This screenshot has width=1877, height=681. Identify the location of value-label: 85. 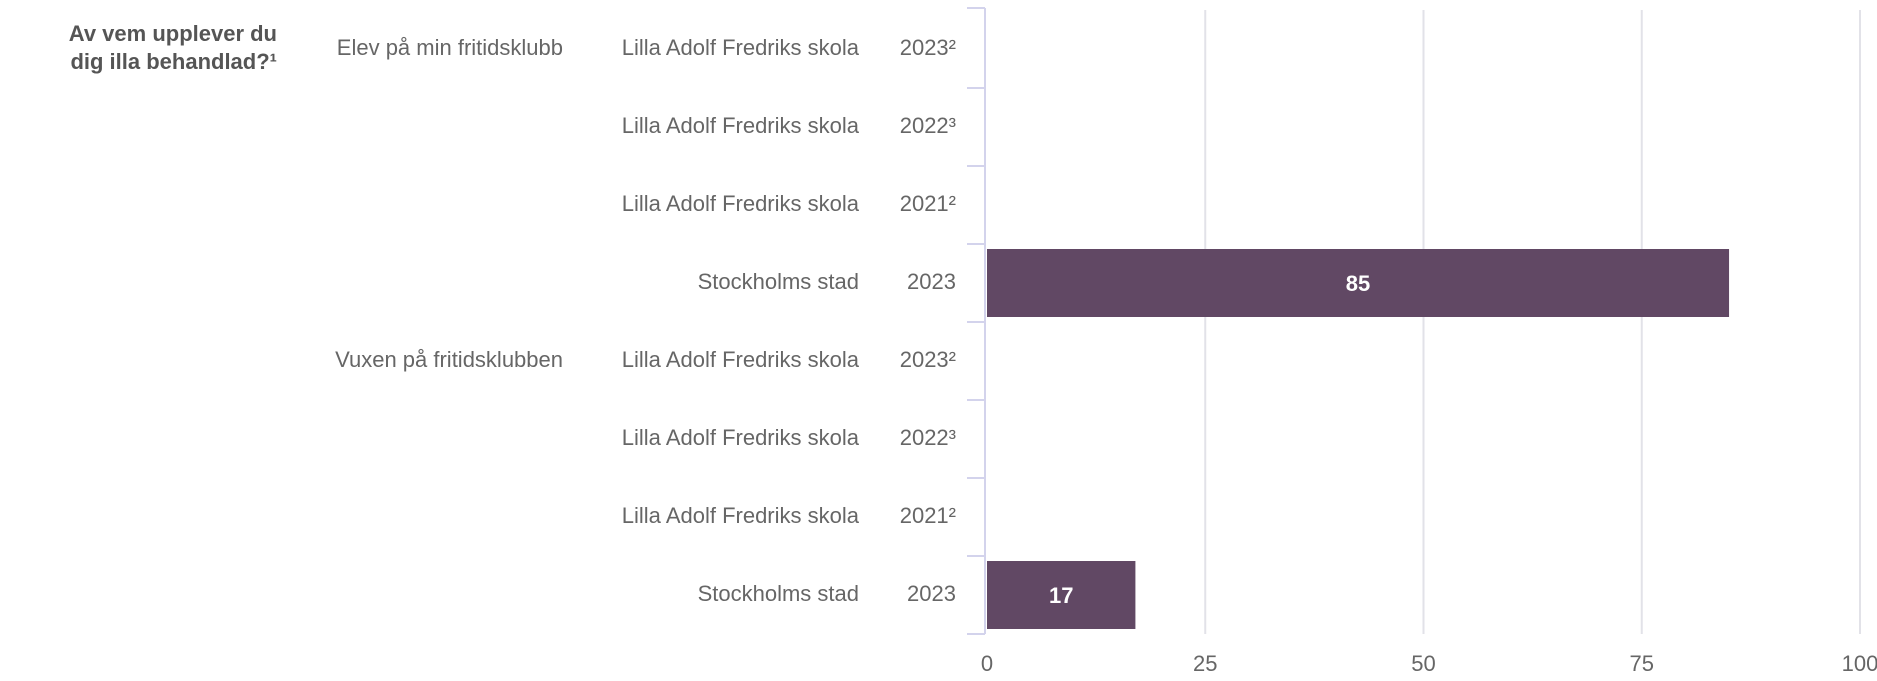
(1358, 283).